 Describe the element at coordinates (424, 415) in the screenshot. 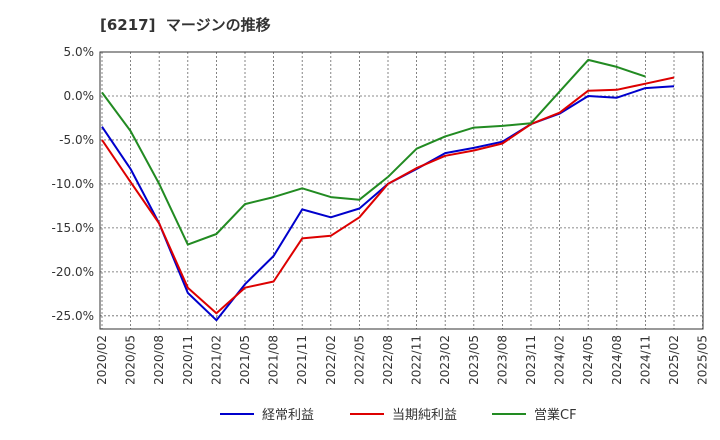

I see `legend-label: 当期純利益` at that location.